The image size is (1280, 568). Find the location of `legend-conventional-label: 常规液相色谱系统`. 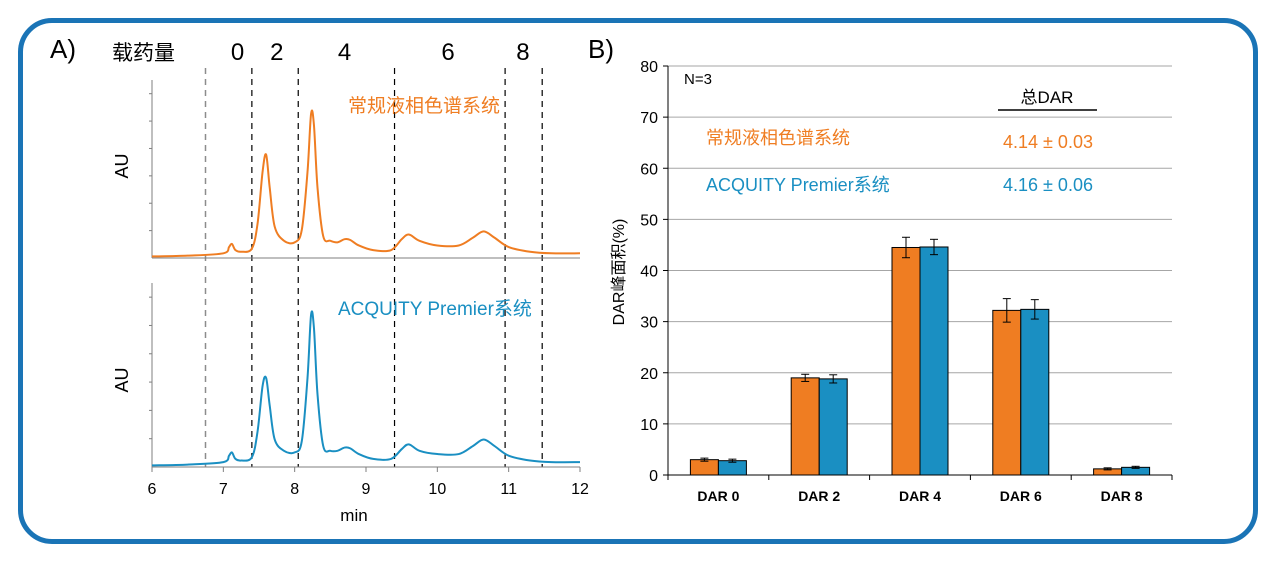

legend-conventional-label: 常规液相色谱系统 is located at coordinates (778, 138).